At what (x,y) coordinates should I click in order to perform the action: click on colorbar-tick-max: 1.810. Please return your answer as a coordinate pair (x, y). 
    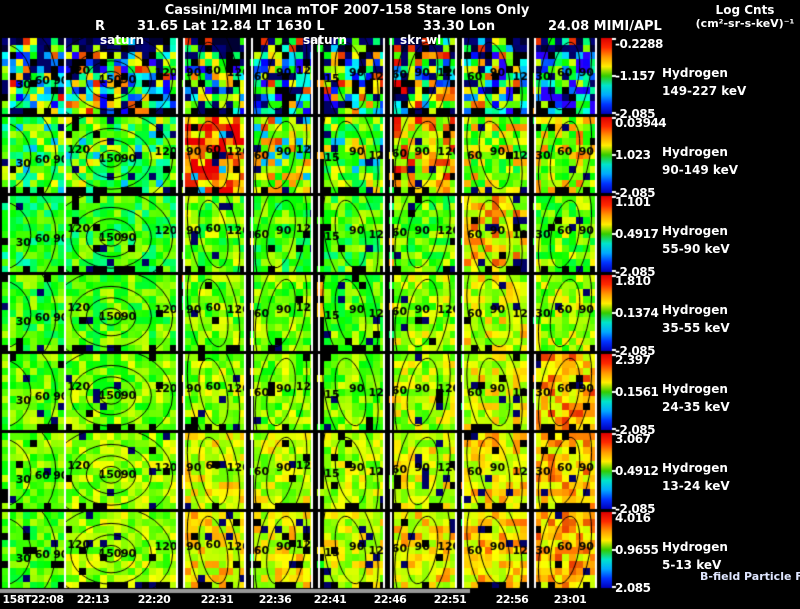
    Looking at the image, I should click on (633, 281).